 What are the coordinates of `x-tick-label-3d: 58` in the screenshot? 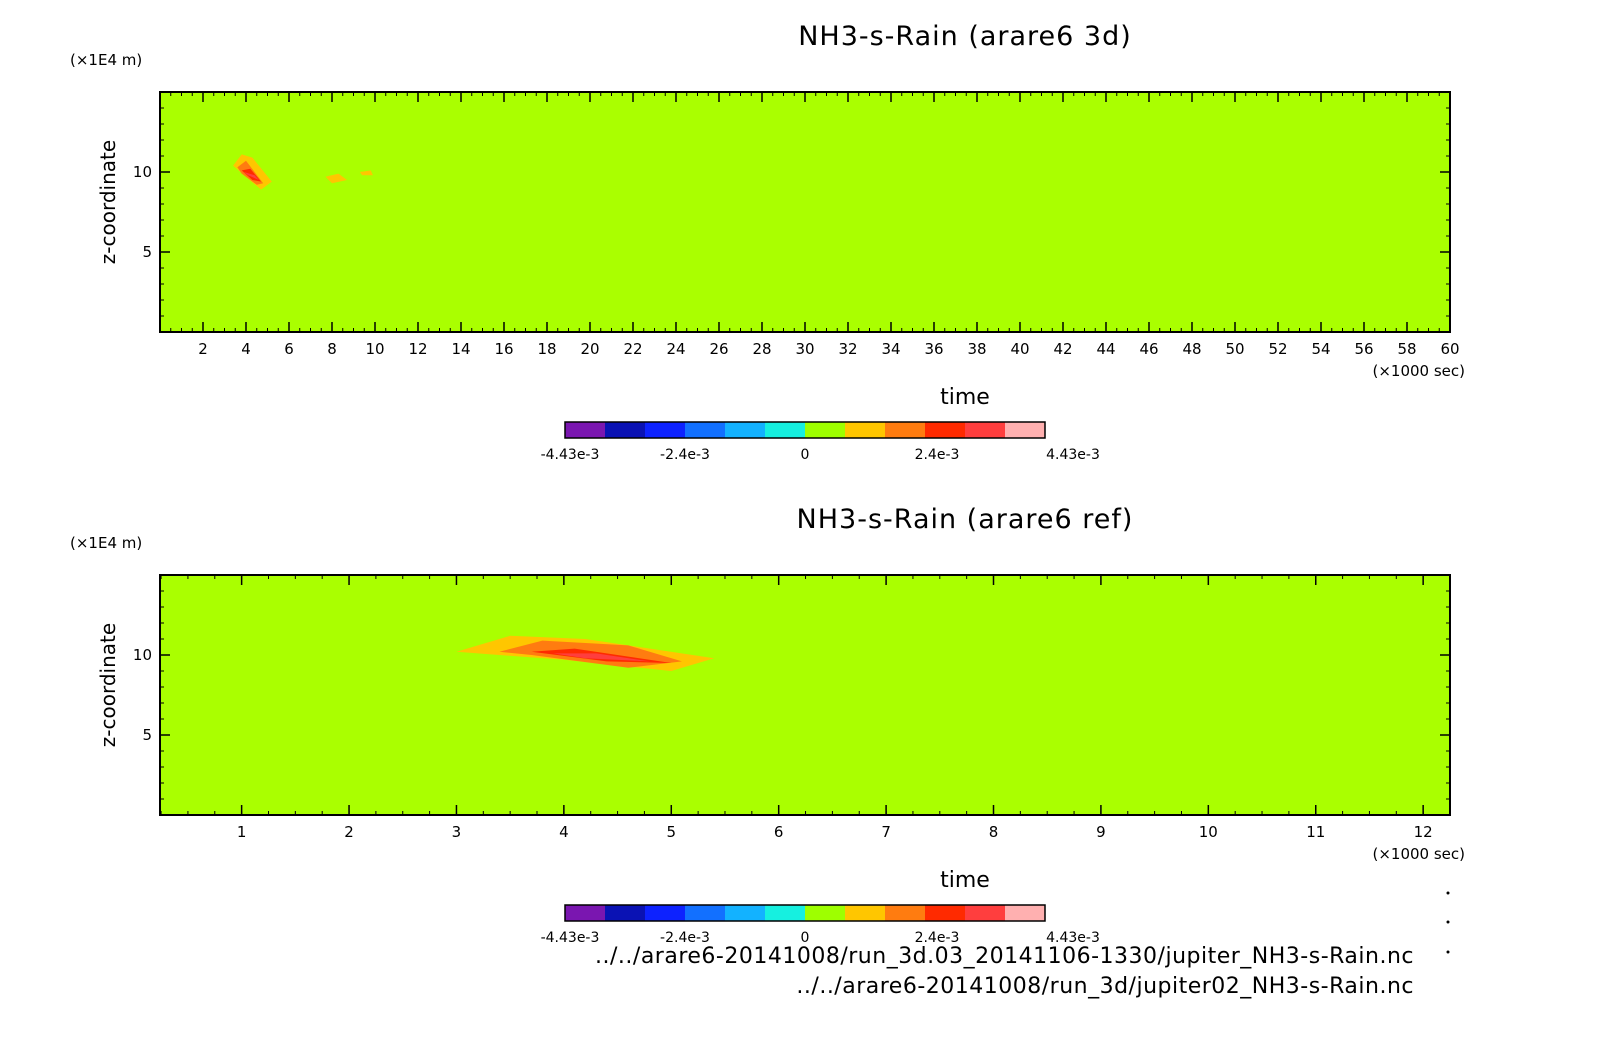 It's located at (1406, 349).